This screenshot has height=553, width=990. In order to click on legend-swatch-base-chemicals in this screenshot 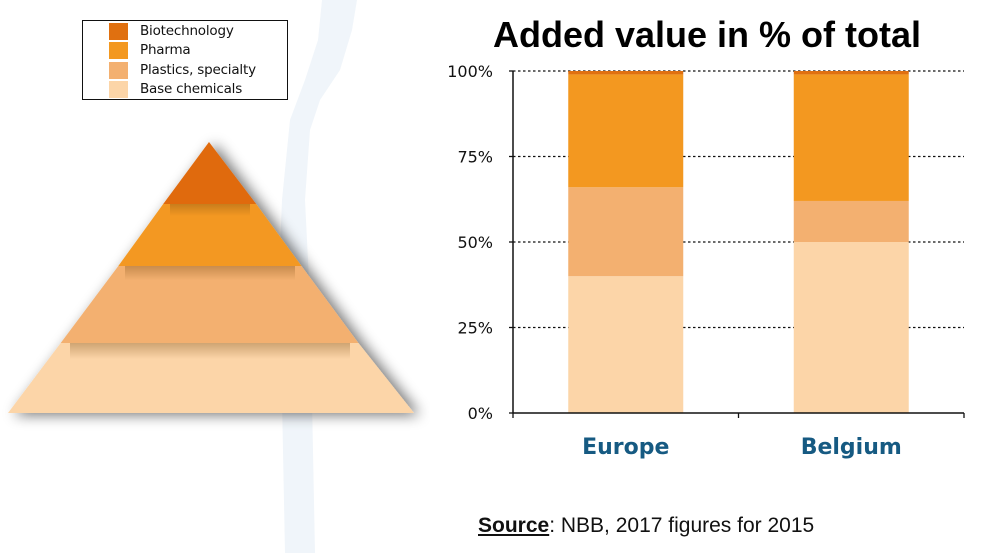, I will do `click(118, 89)`.